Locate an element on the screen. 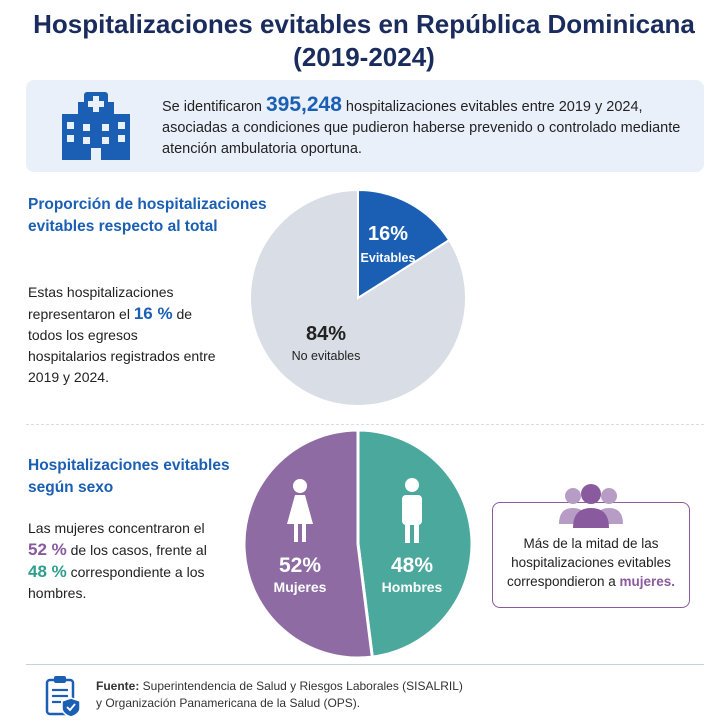  pie-value-label-hombres: 48% is located at coordinates (412, 565).